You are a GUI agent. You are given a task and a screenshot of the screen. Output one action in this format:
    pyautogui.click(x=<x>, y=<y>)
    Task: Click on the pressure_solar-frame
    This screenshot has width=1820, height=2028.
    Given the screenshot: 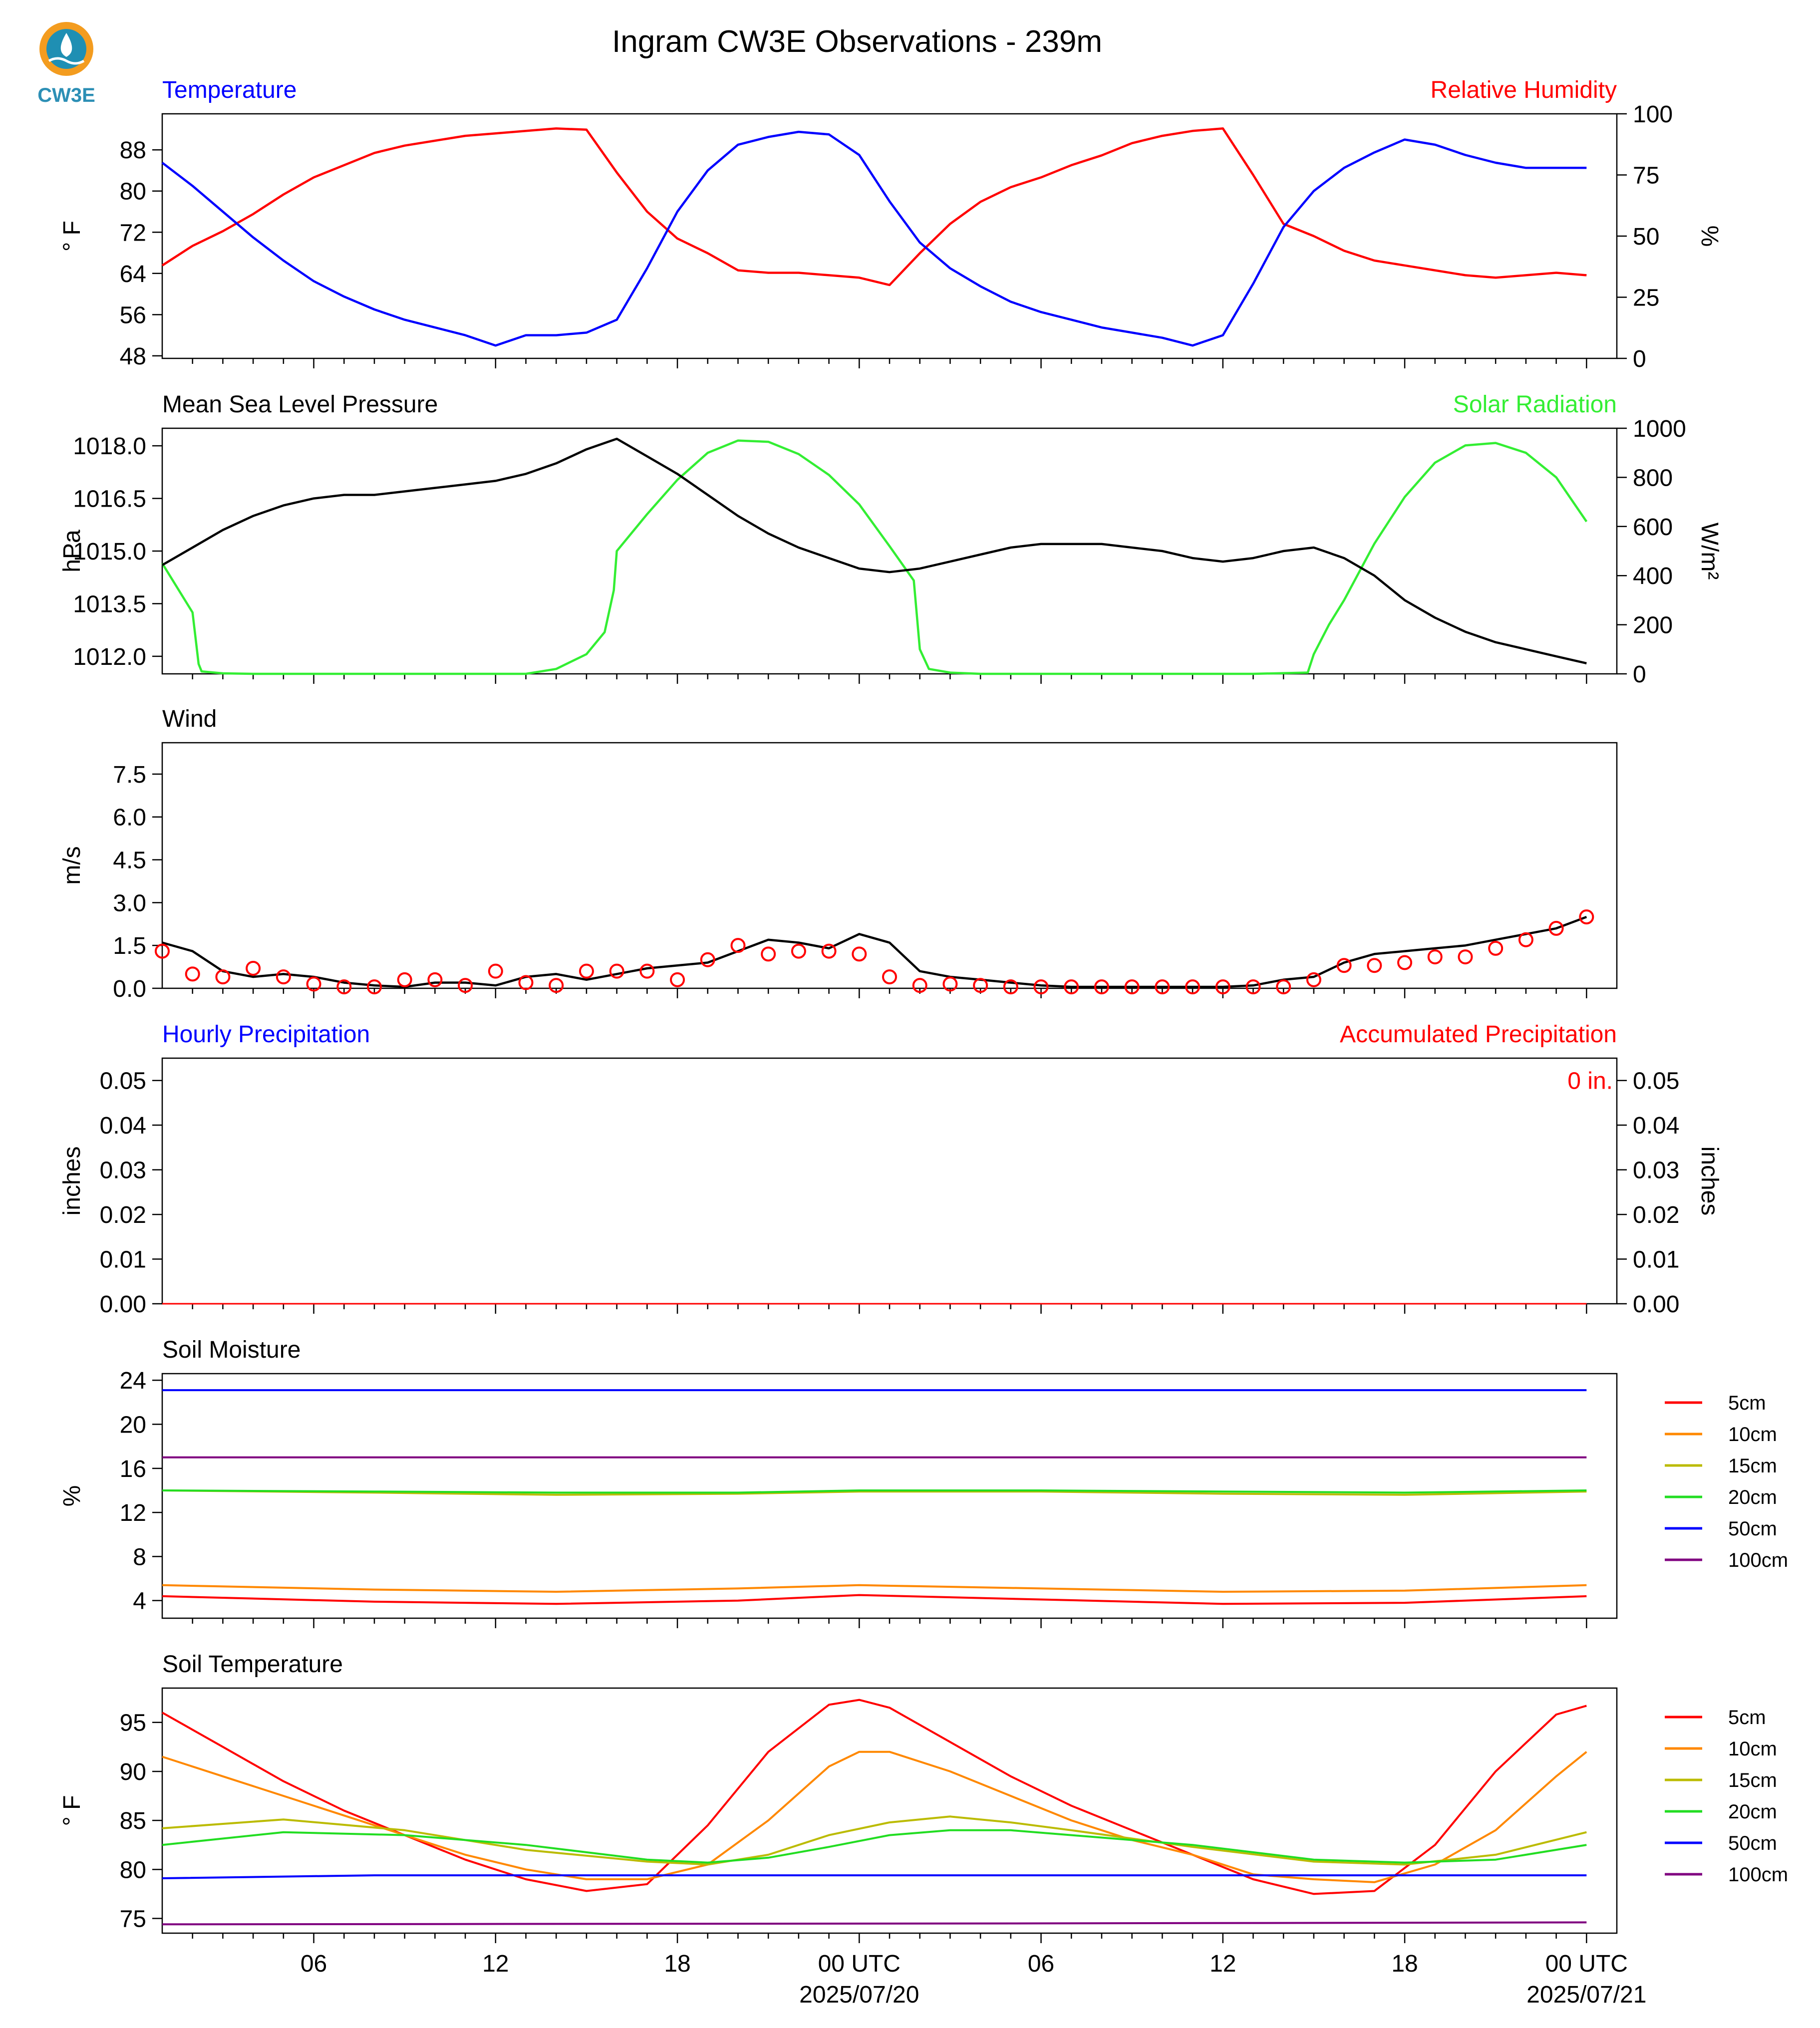 What is the action you would take?
    pyautogui.click(x=889, y=551)
    